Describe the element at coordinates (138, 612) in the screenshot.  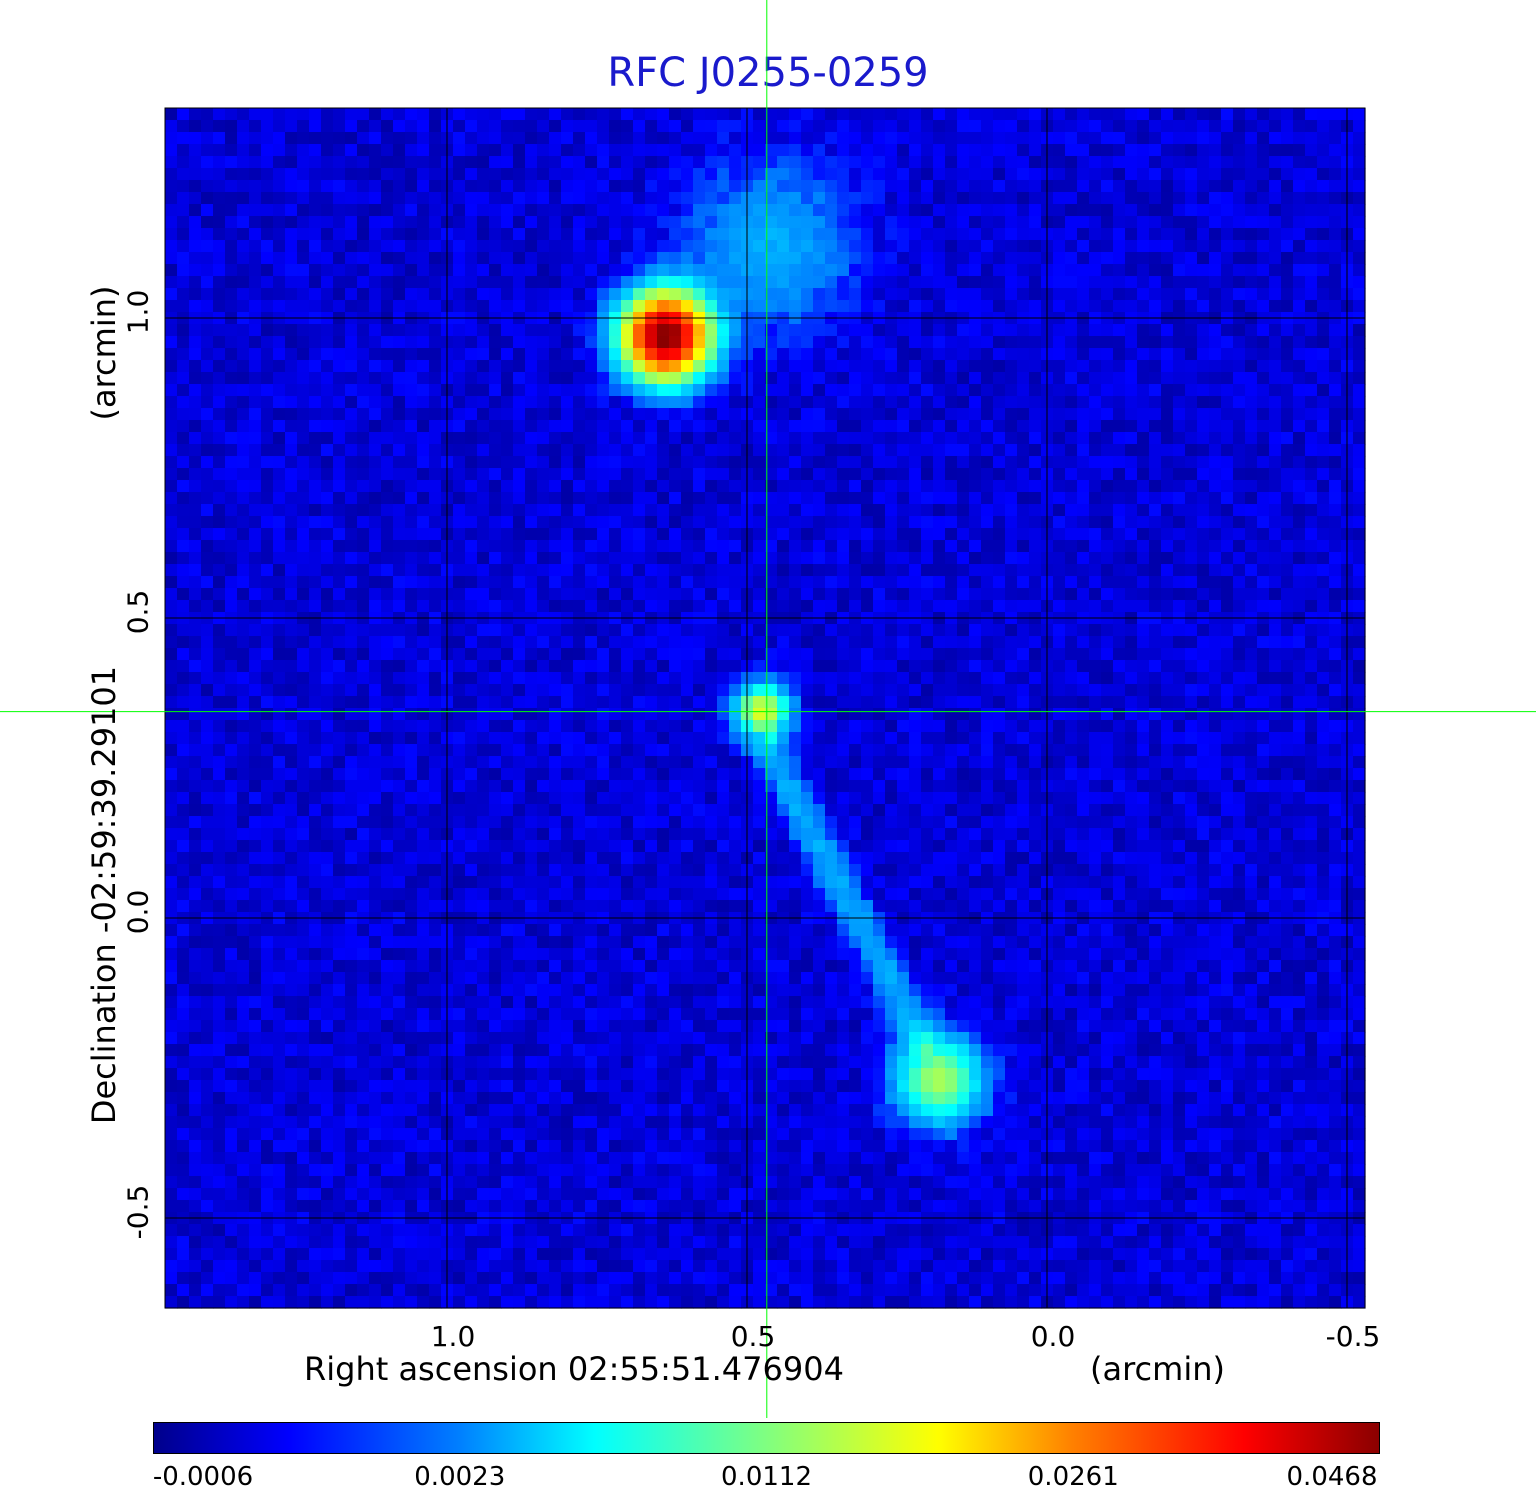
I see `y-tick-label: 0.5` at that location.